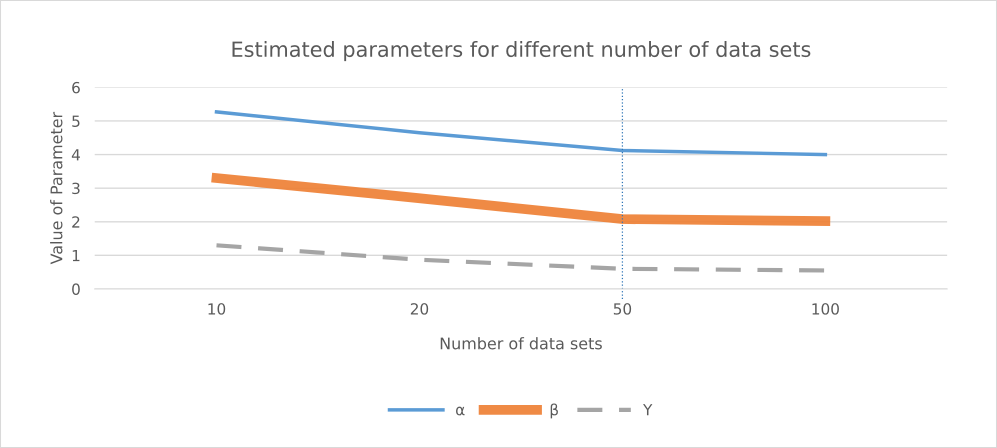 The height and width of the screenshot is (448, 997). Describe the element at coordinates (460, 411) in the screenshot. I see `legend-label: α` at that location.